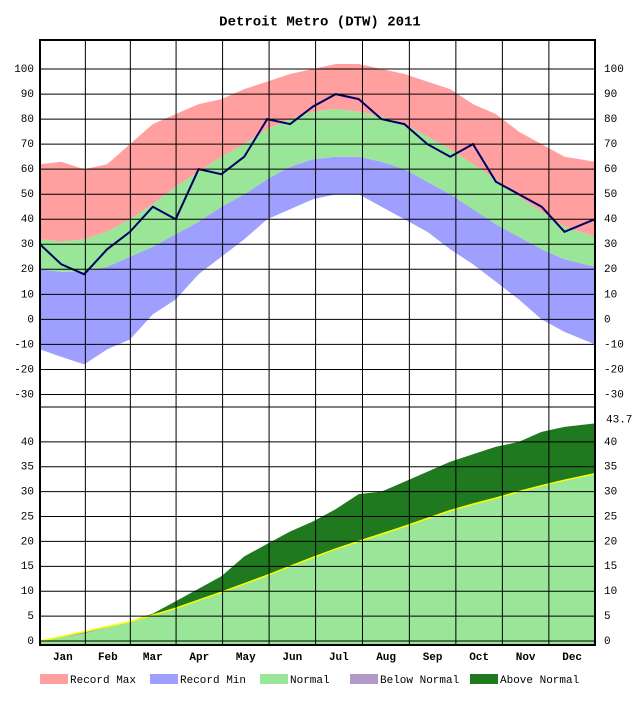 This screenshot has width=640, height=720. What do you see at coordinates (27, 170) in the screenshot?
I see `y-tick-label: 60` at bounding box center [27, 170].